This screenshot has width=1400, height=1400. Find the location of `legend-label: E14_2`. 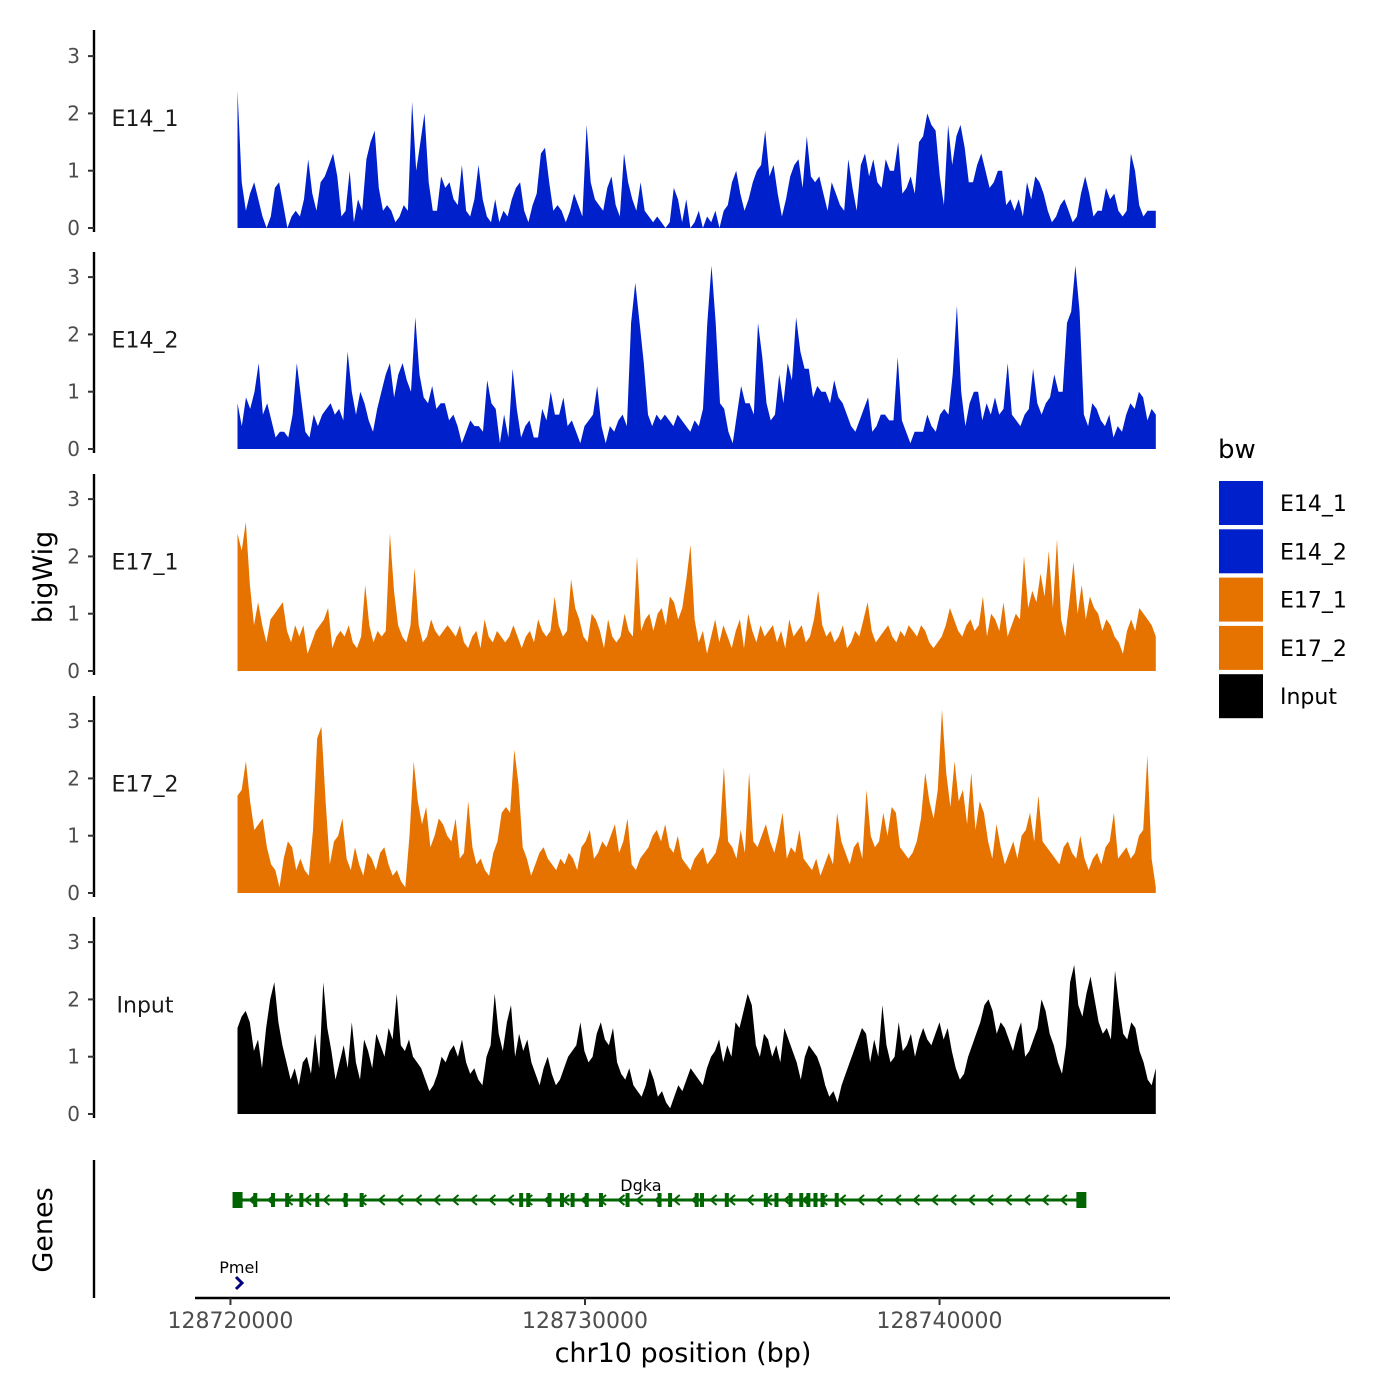

legend-label: E14_2 is located at coordinates (1313, 552).